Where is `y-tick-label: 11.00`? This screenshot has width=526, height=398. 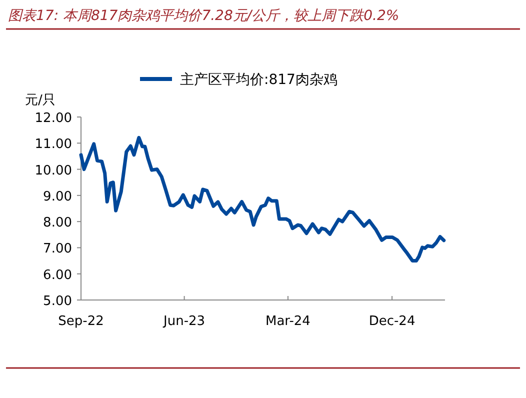 y-tick-label: 11.00 is located at coordinates (53, 144).